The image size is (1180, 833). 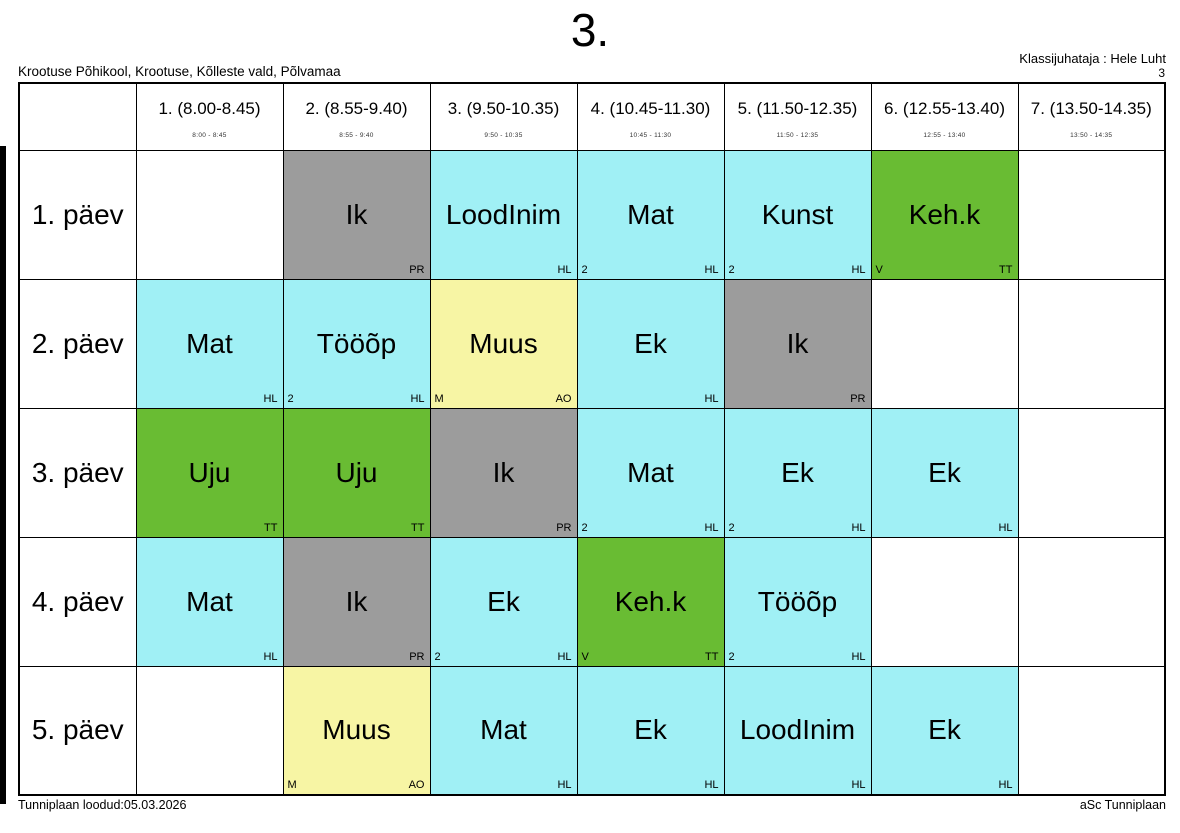 I want to click on period-header: 4. (10.45-11.30) 10:45 - 11:30, so click(x=650, y=116).